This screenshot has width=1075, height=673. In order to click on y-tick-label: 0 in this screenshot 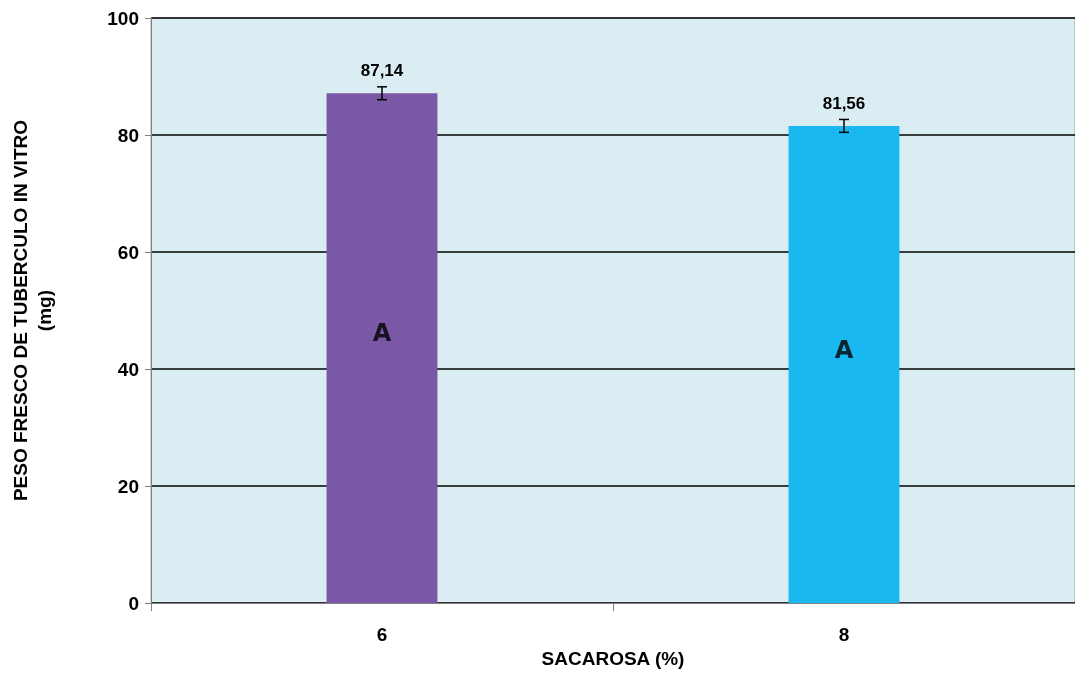, I will do `click(133, 603)`.